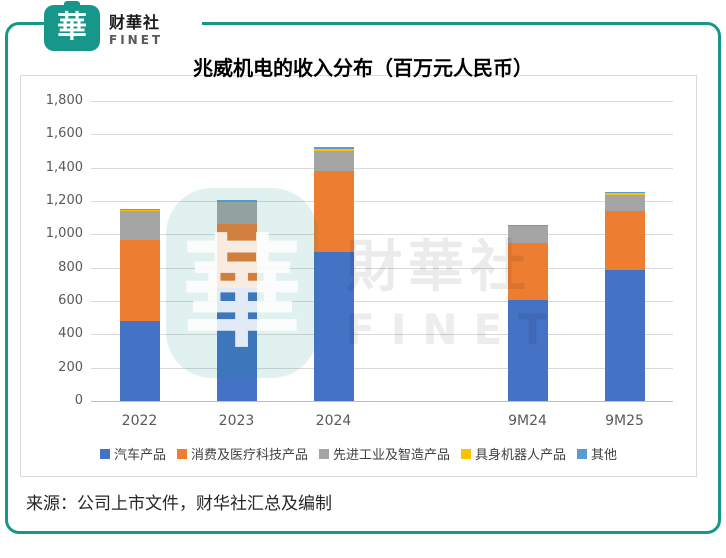 This screenshot has width=726, height=558. What do you see at coordinates (70, 267) in the screenshot?
I see `y-tick-label: 800` at bounding box center [70, 267].